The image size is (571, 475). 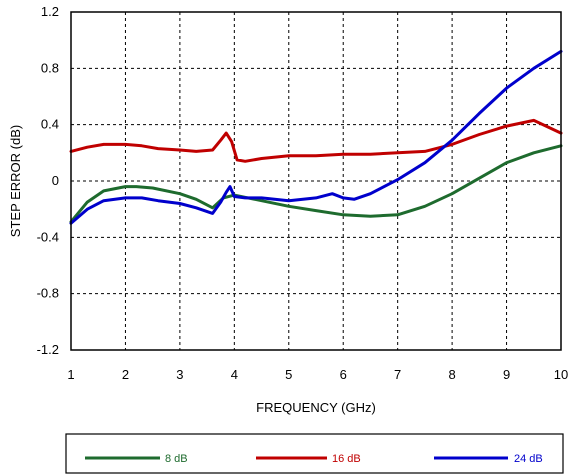 What do you see at coordinates (50, 124) in the screenshot?
I see `y-tick-label: 0.4` at bounding box center [50, 124].